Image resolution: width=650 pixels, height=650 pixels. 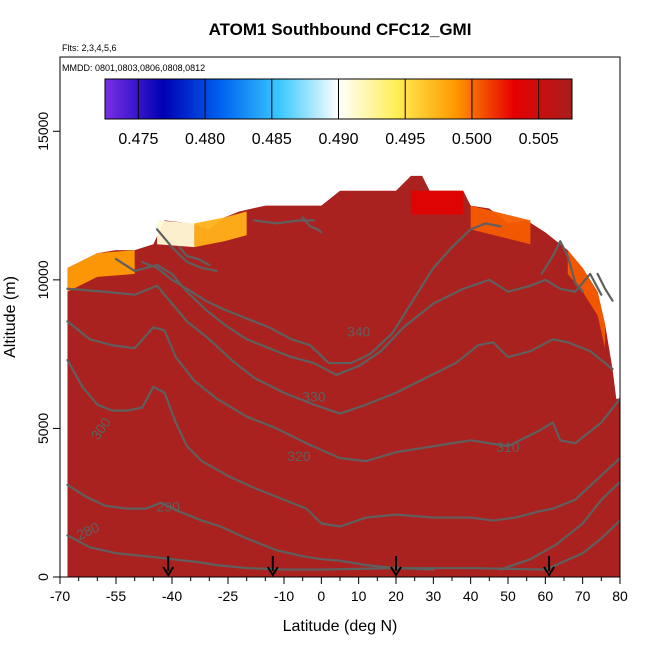 I want to click on x-axis-label: Latitude (deg N), so click(x=340, y=626).